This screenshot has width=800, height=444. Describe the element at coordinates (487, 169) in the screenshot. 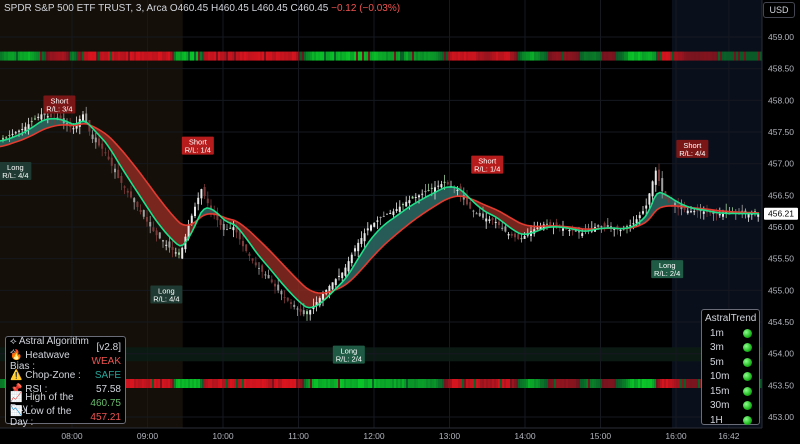

I see `signal-rl: R/L: 1/4` at that location.